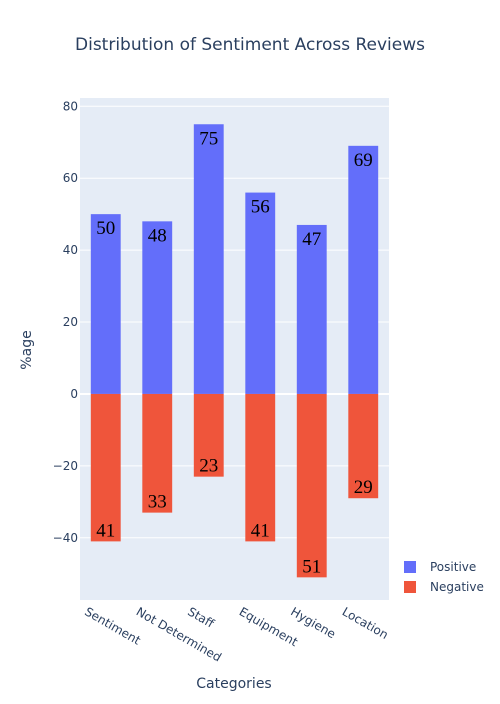 This screenshot has height=704, width=500. What do you see at coordinates (70, 250) in the screenshot?
I see `y-tick-label: 40` at bounding box center [70, 250].